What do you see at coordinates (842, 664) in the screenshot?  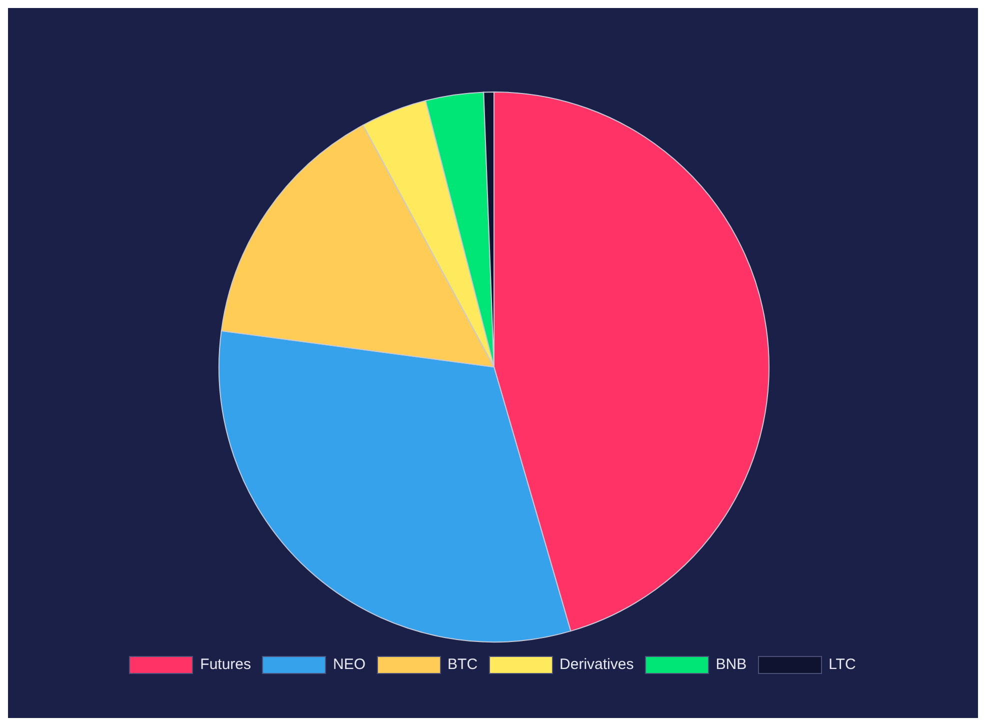 I see `legend-label: LTC` at bounding box center [842, 664].